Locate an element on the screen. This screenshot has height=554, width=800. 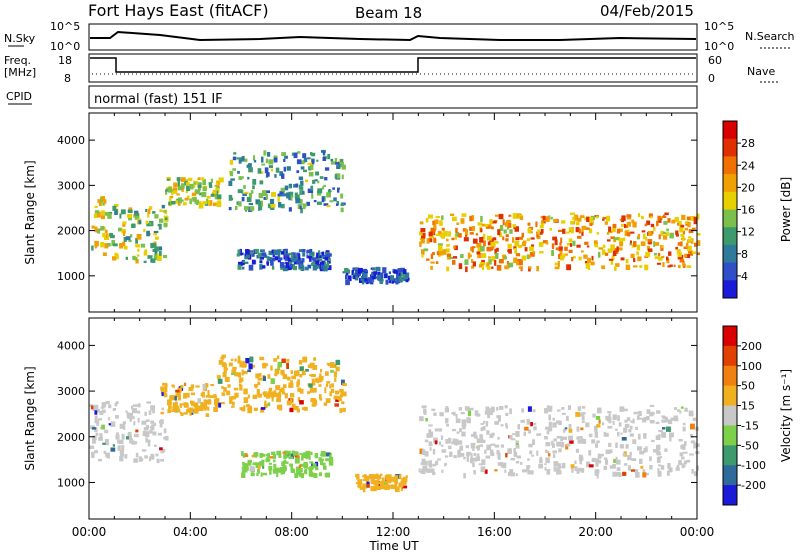
freq-tick-bottom: 8 is located at coordinates (67, 78).